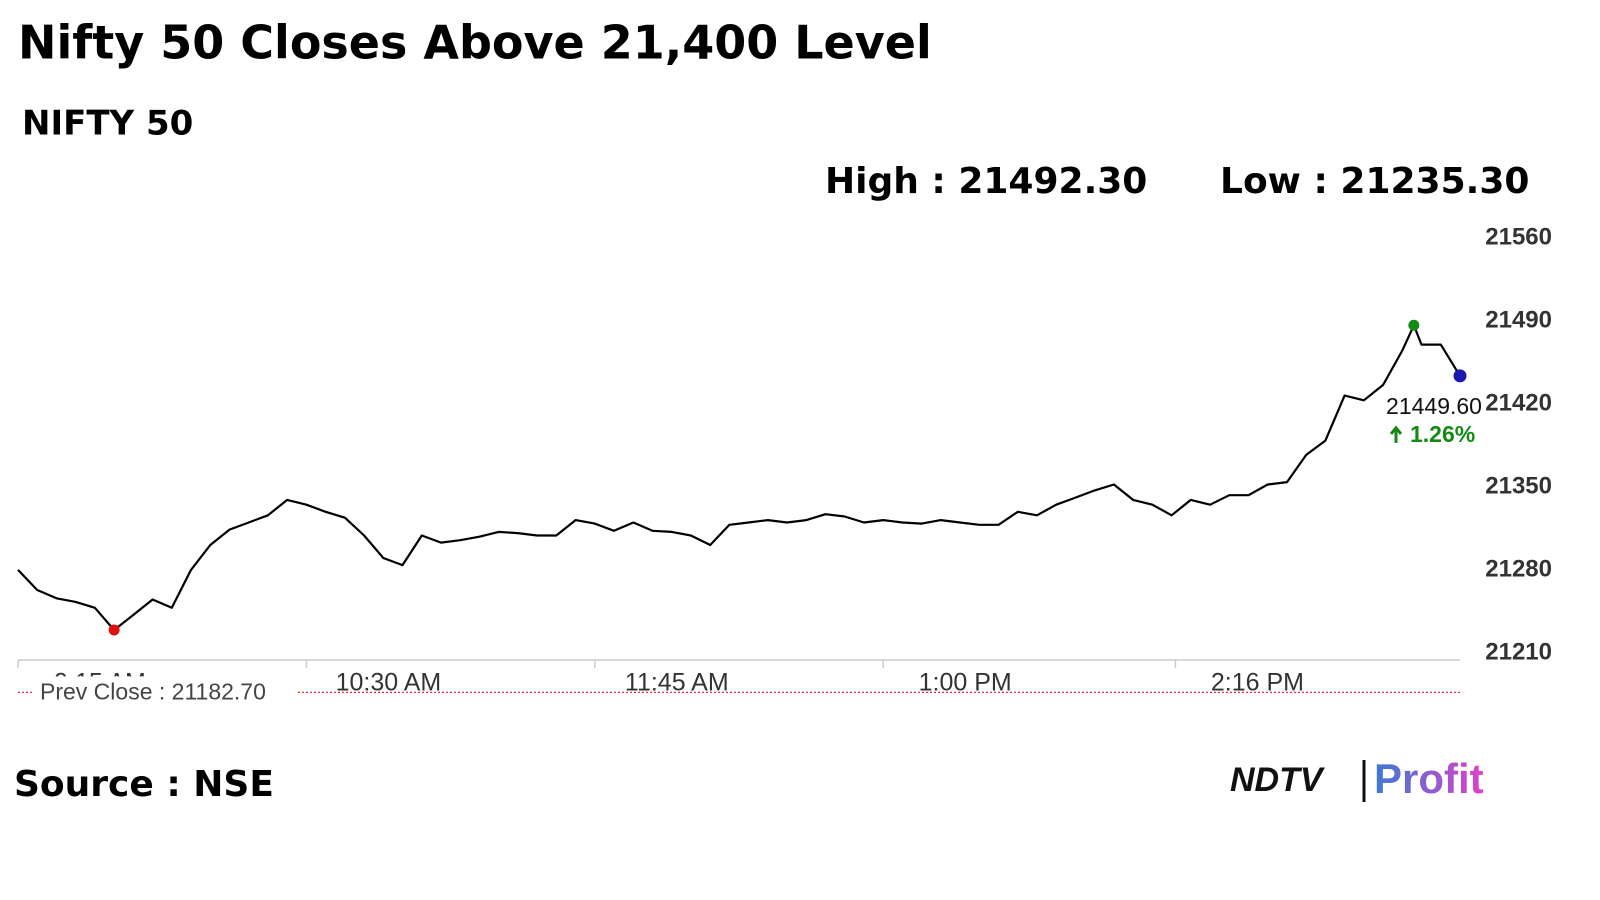 The width and height of the screenshot is (1600, 900). Describe the element at coordinates (1434, 406) in the screenshot. I see `close-label: 21449.60` at that location.